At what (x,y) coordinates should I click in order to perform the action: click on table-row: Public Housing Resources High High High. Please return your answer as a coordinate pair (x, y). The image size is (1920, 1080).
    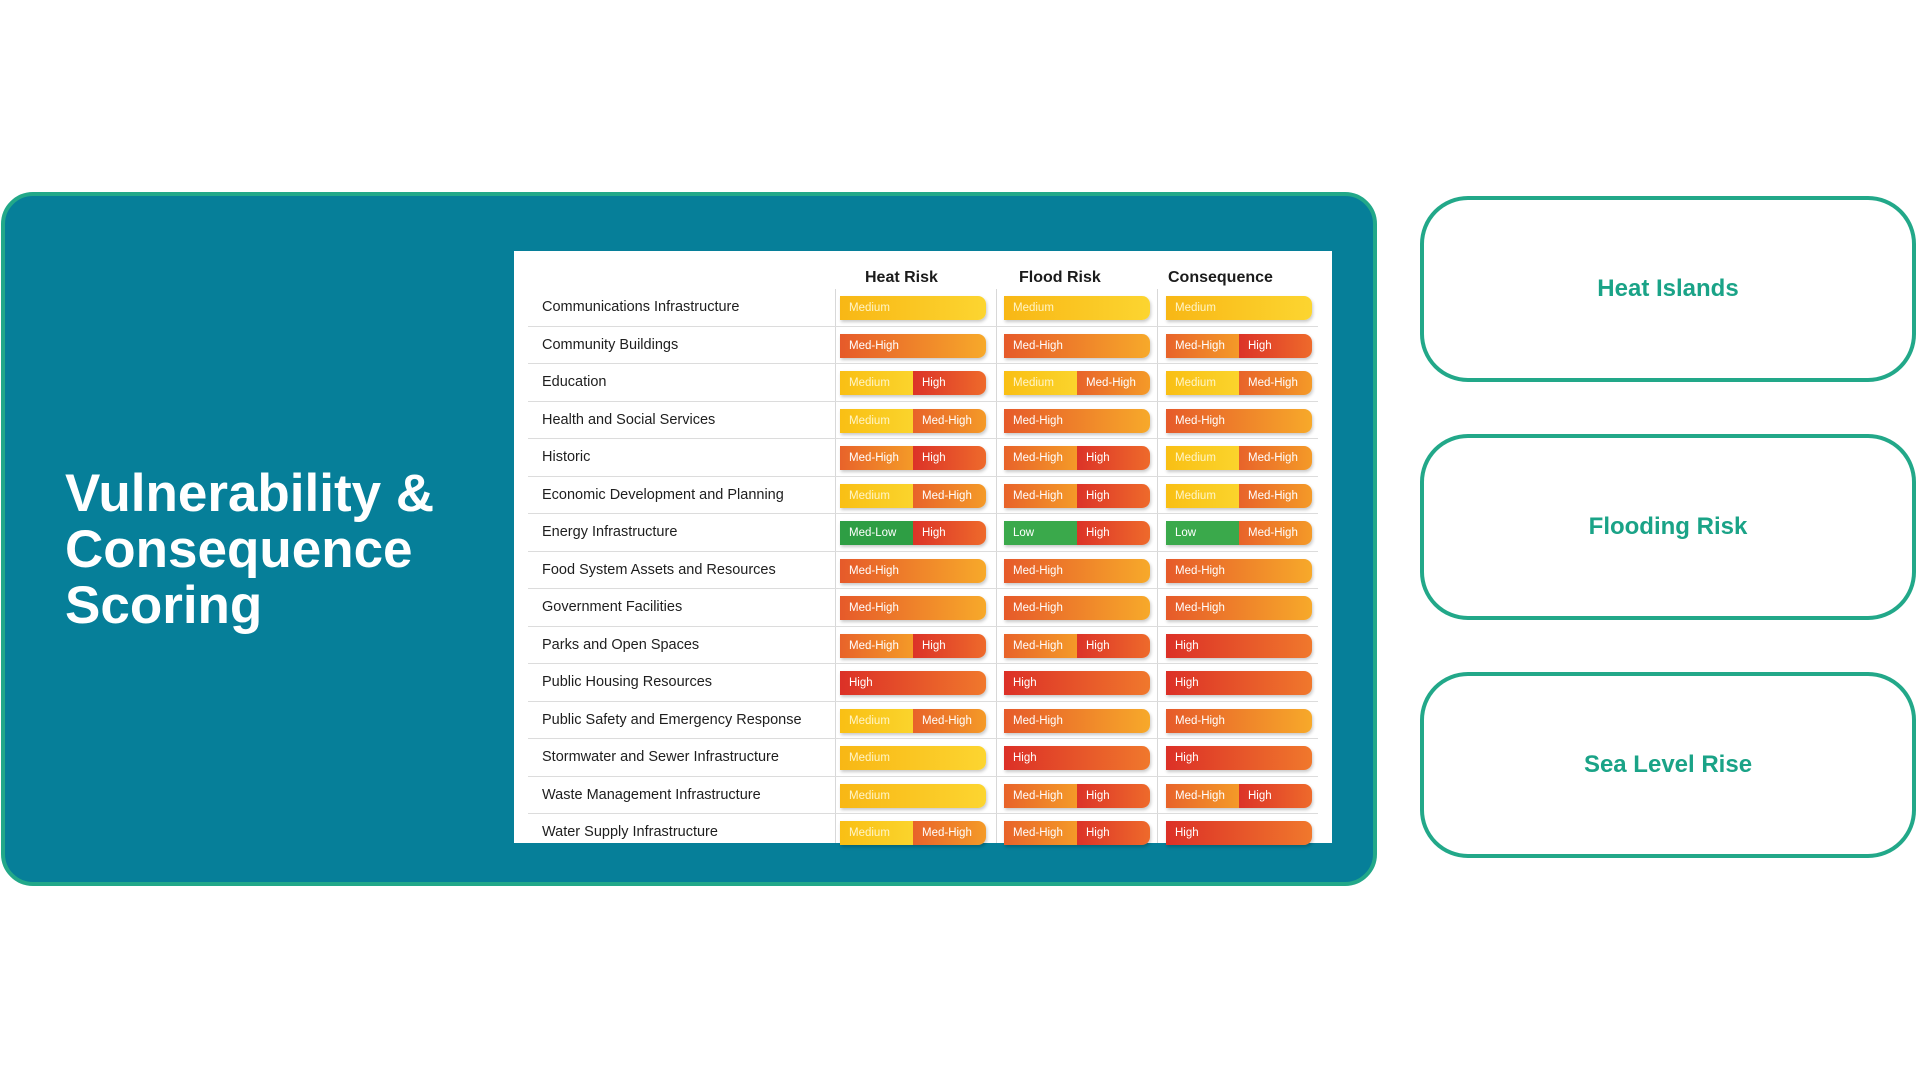
    Looking at the image, I should click on (923, 683).